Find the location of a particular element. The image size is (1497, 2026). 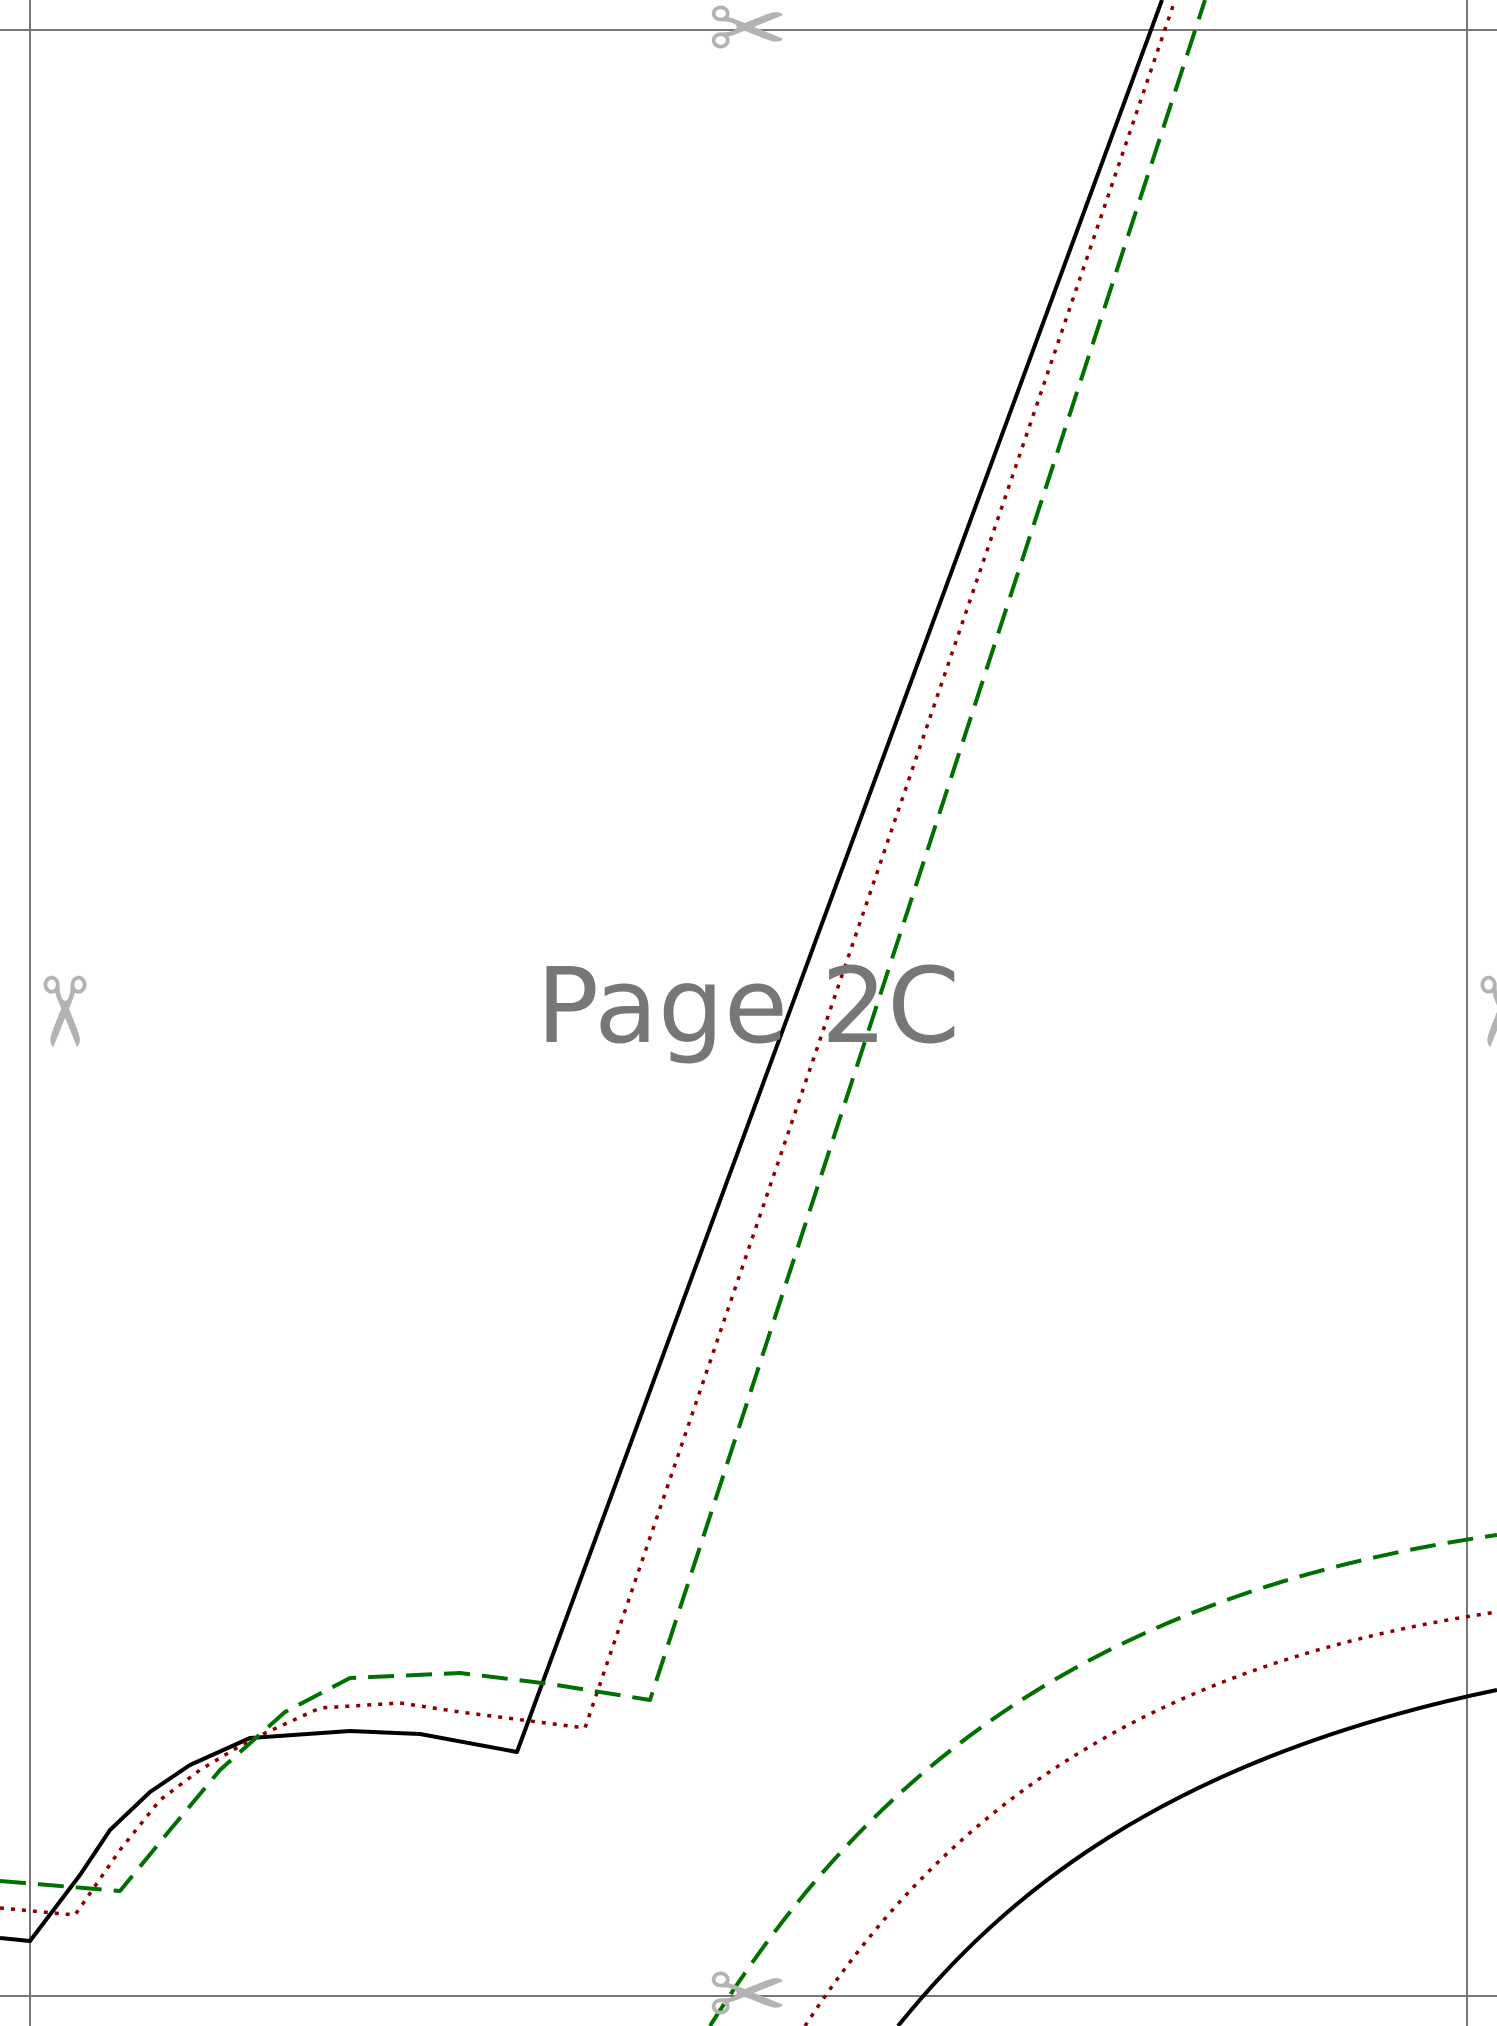

cut-line-lower is located at coordinates (1196, 1857).